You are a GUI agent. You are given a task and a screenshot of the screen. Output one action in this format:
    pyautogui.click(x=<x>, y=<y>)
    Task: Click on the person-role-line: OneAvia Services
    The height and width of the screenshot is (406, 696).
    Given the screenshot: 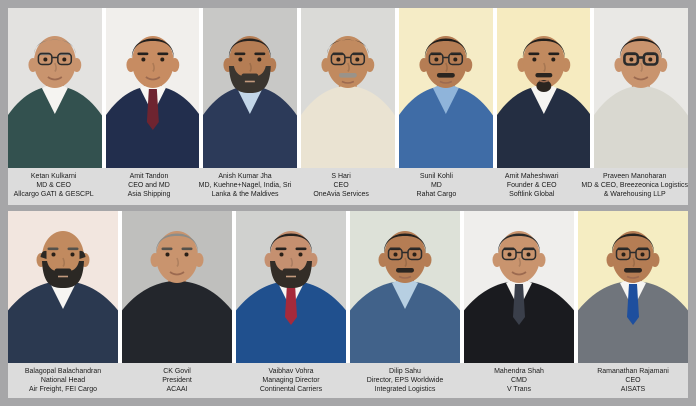 What is the action you would take?
    pyautogui.click(x=341, y=194)
    